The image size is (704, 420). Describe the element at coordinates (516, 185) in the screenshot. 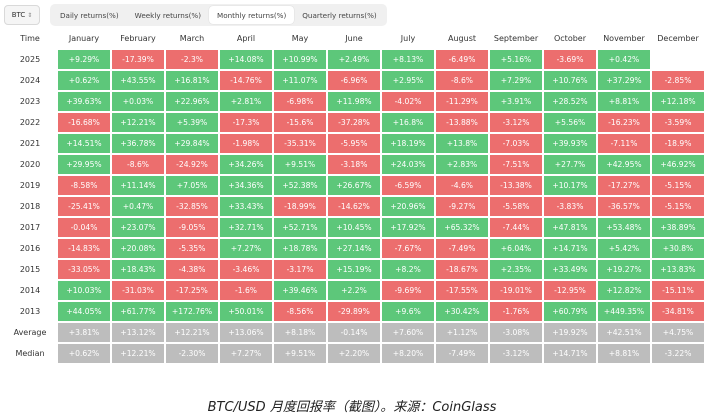

I see `return-cell: -13.38%` at that location.